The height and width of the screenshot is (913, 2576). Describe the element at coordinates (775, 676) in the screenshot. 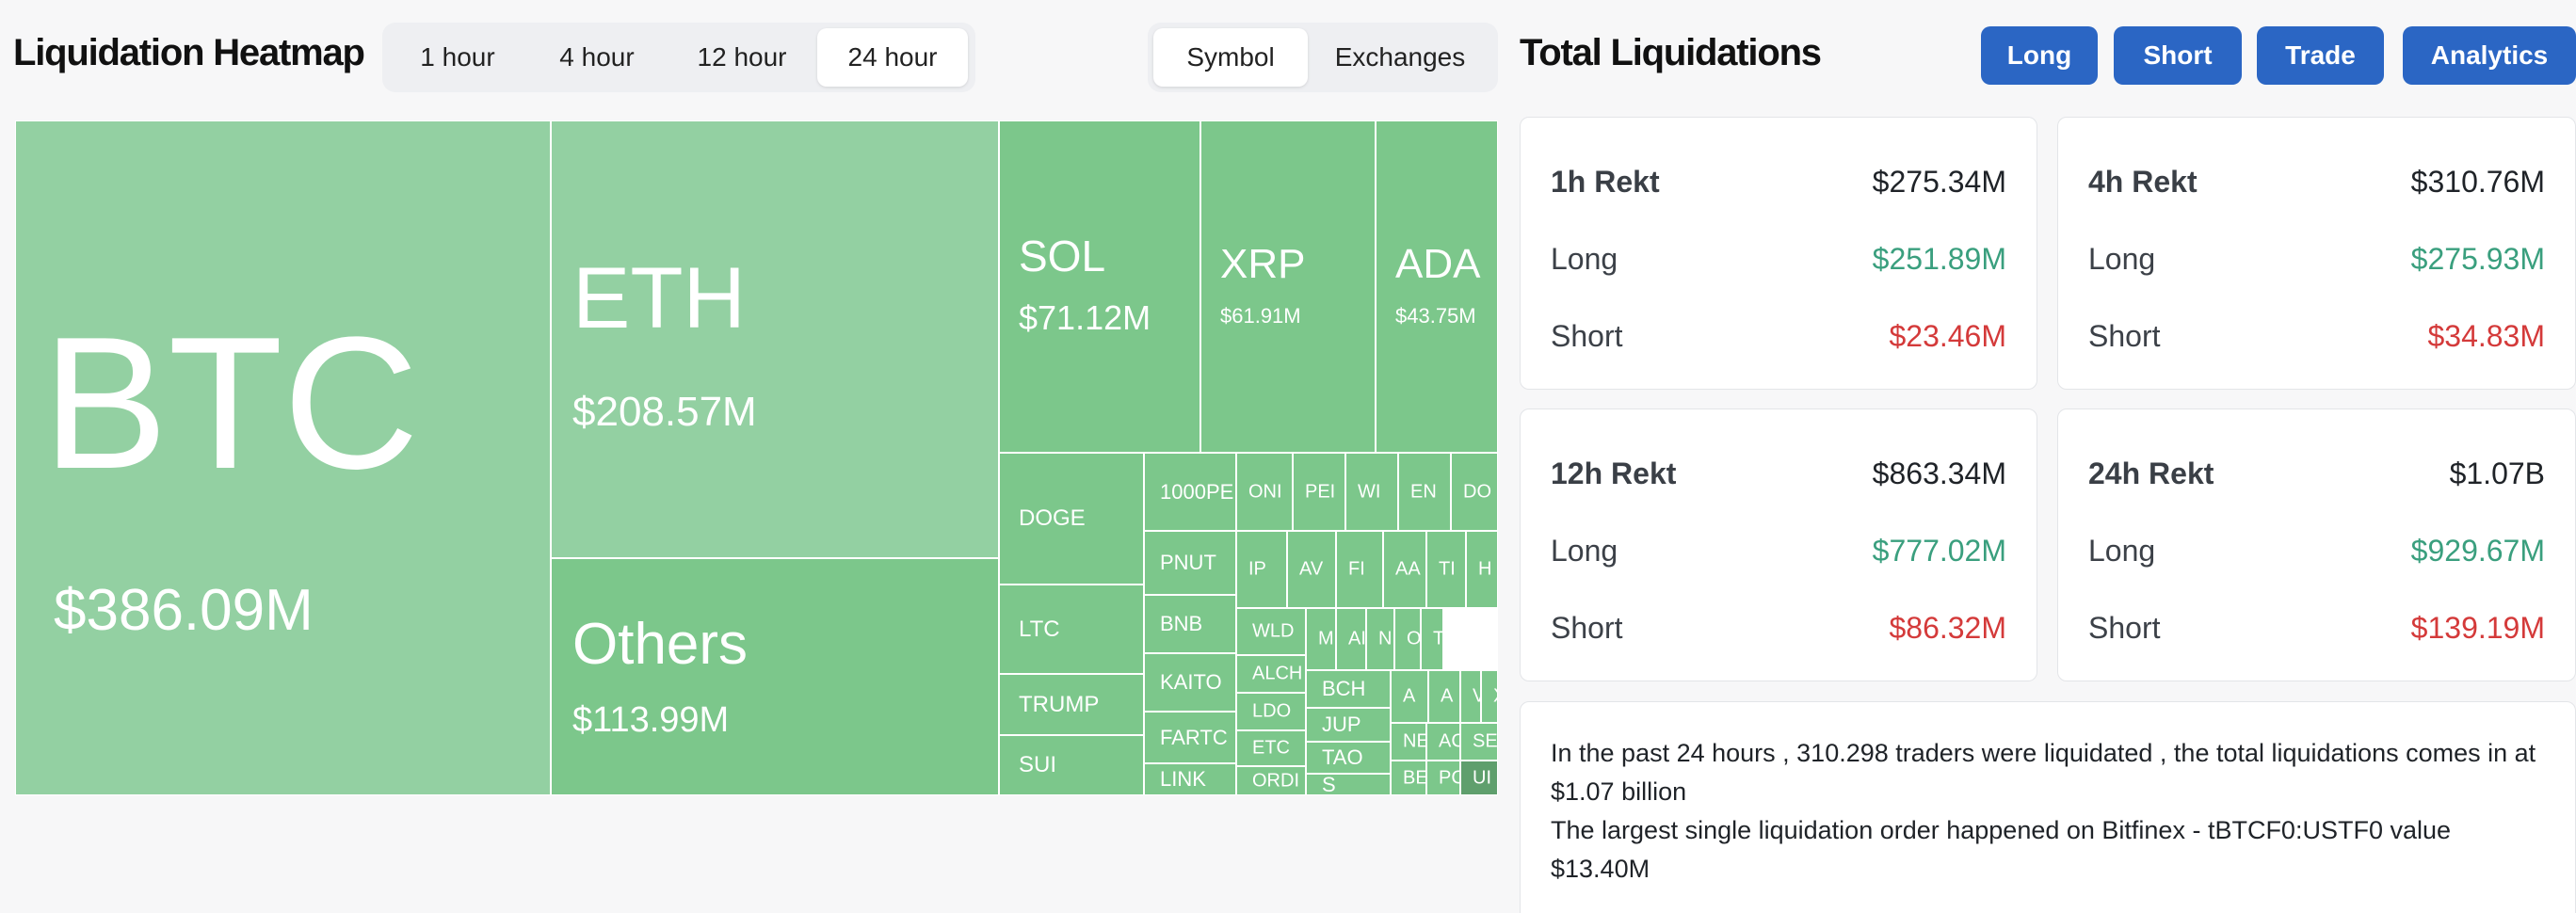

I see `heatmap-tile-others: Others $113.99M` at that location.